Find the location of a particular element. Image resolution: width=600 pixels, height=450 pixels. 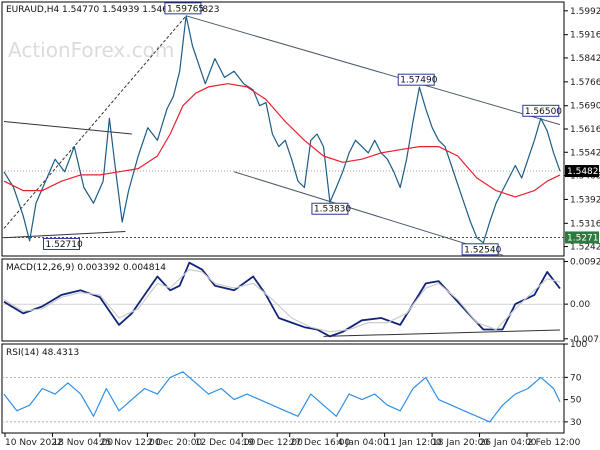

y-tick-label: -0.007517 is located at coordinates (585, 340).